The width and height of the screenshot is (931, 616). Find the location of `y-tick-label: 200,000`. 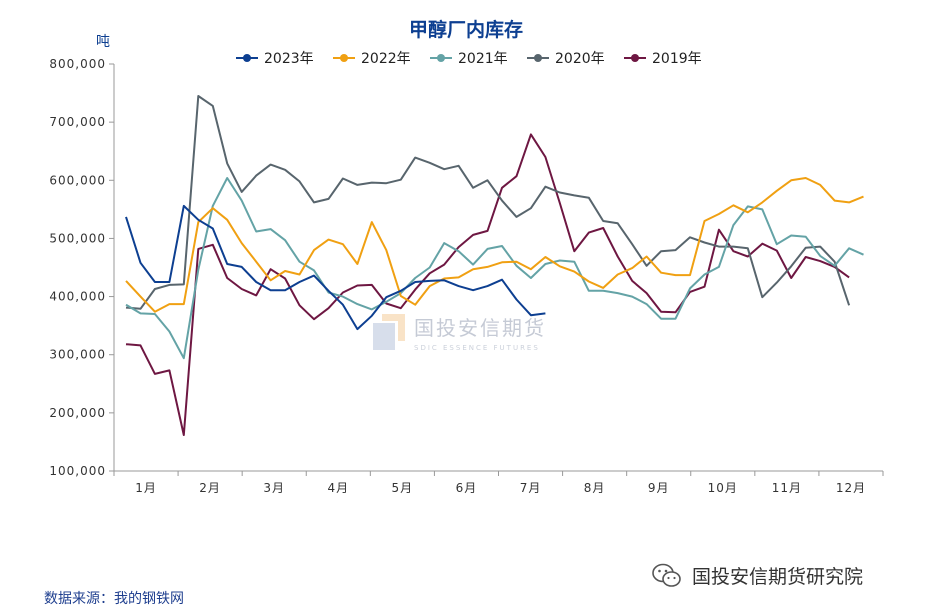

y-tick-label: 200,000 is located at coordinates (77, 413).